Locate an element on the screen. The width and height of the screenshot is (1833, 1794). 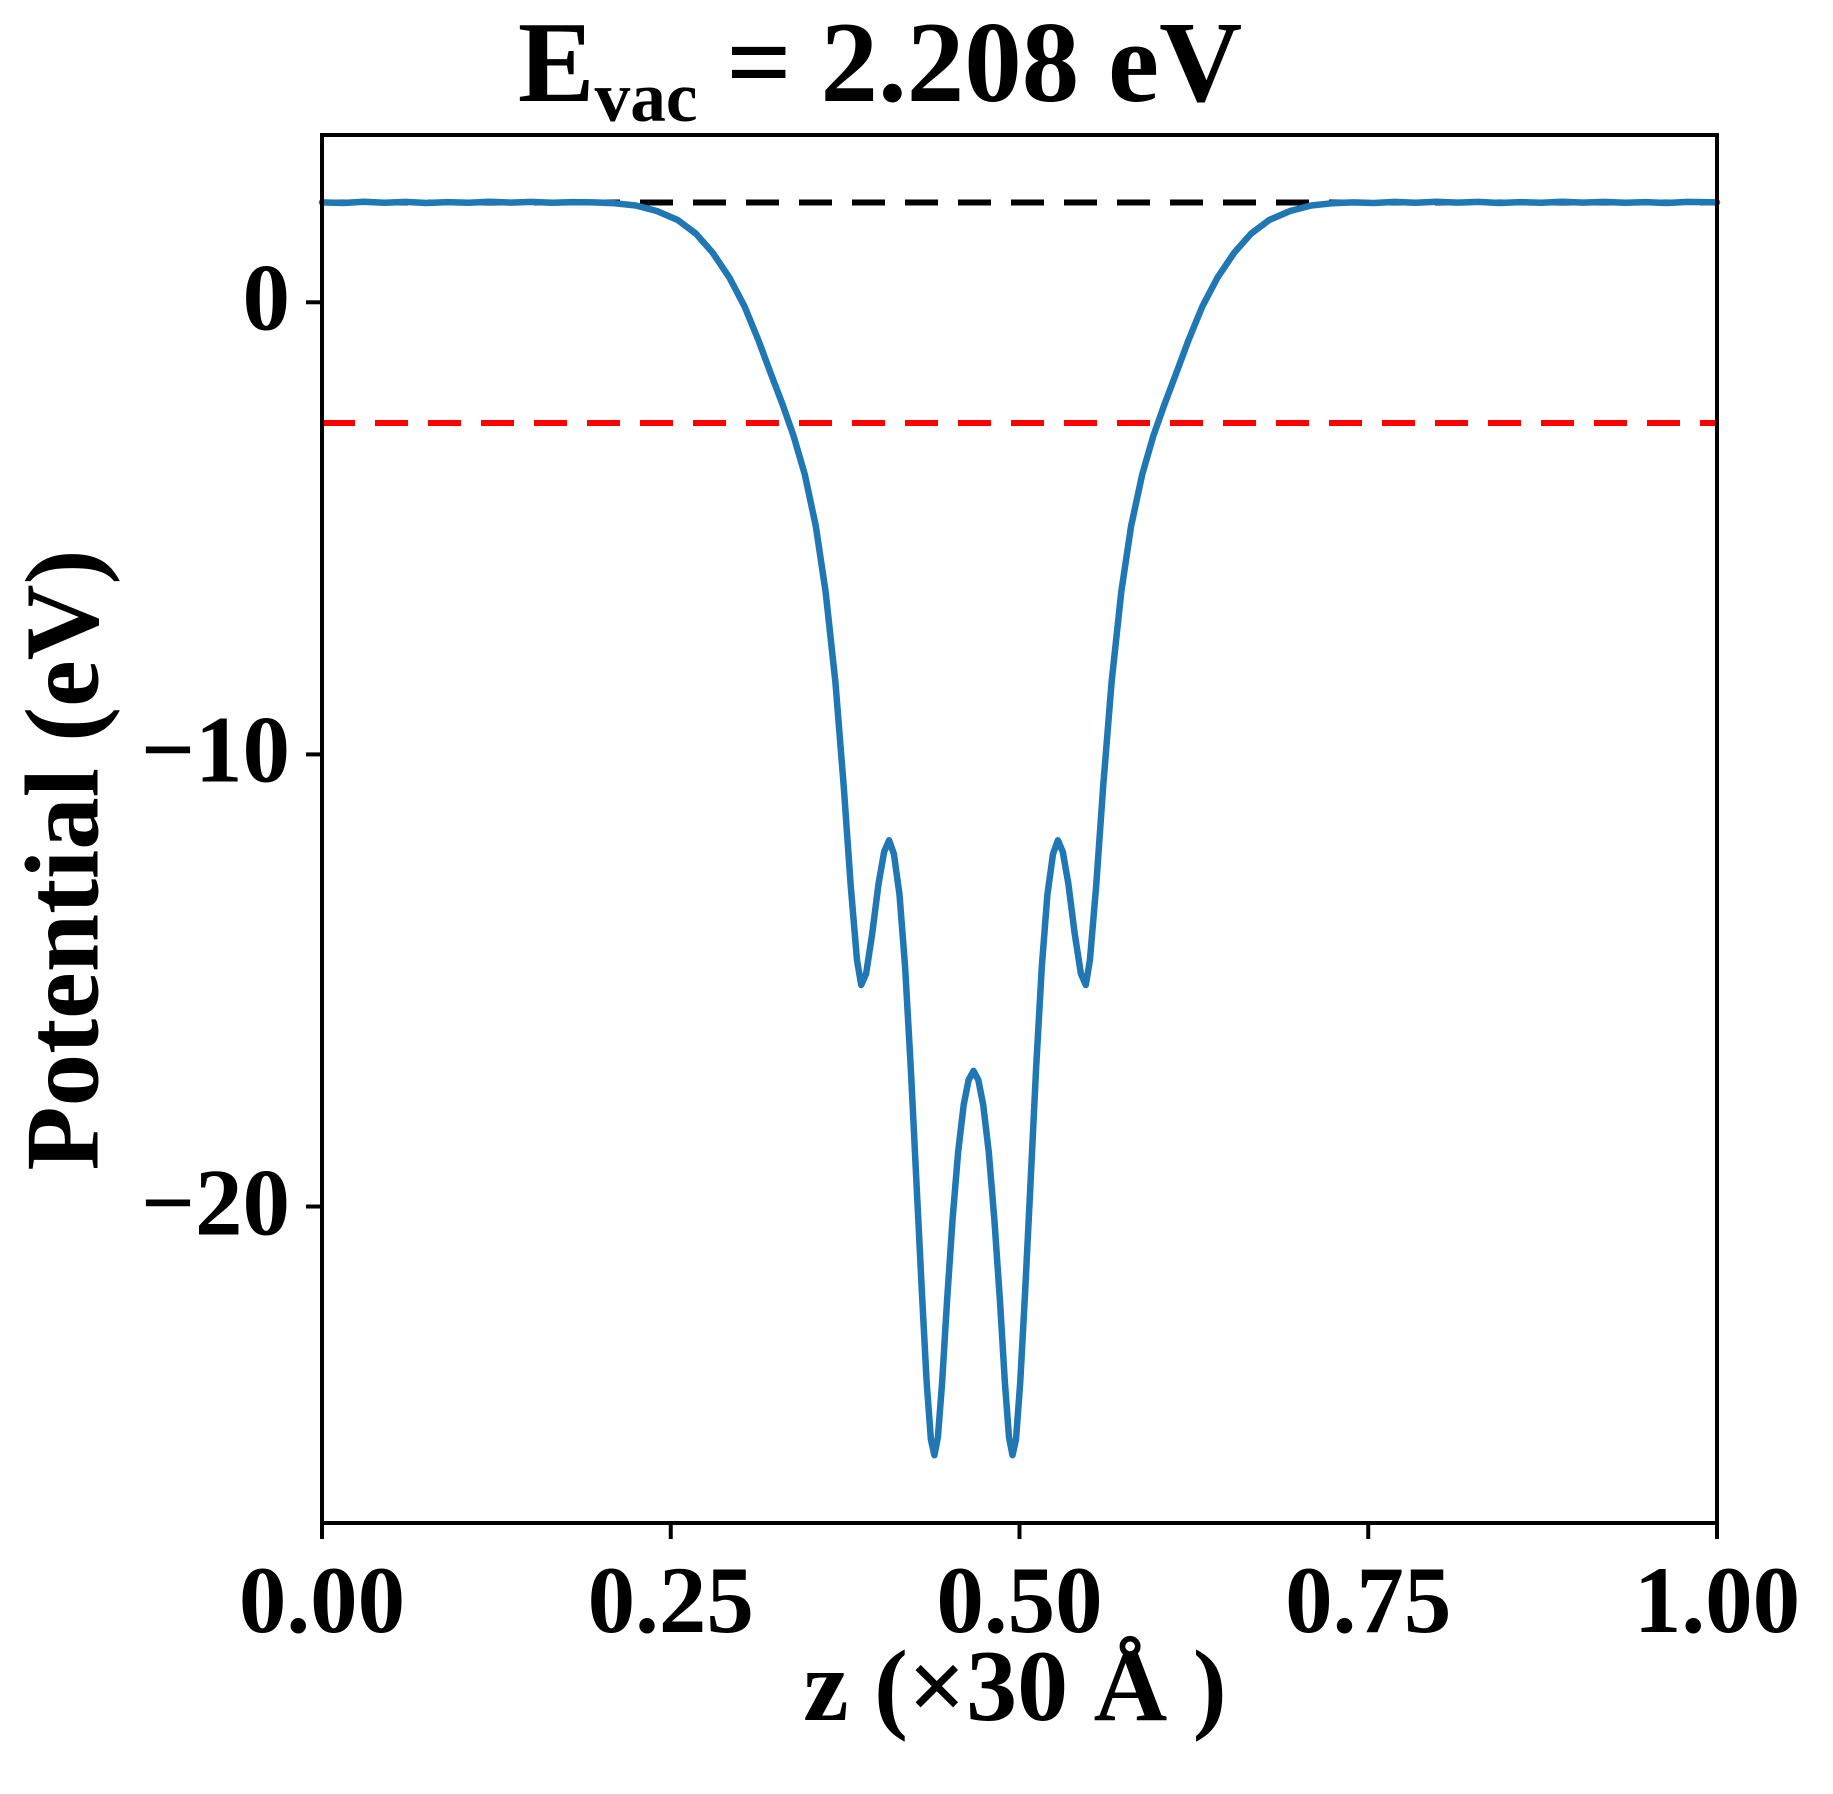
x-tick-label: 1.00 is located at coordinates (1717, 1600).